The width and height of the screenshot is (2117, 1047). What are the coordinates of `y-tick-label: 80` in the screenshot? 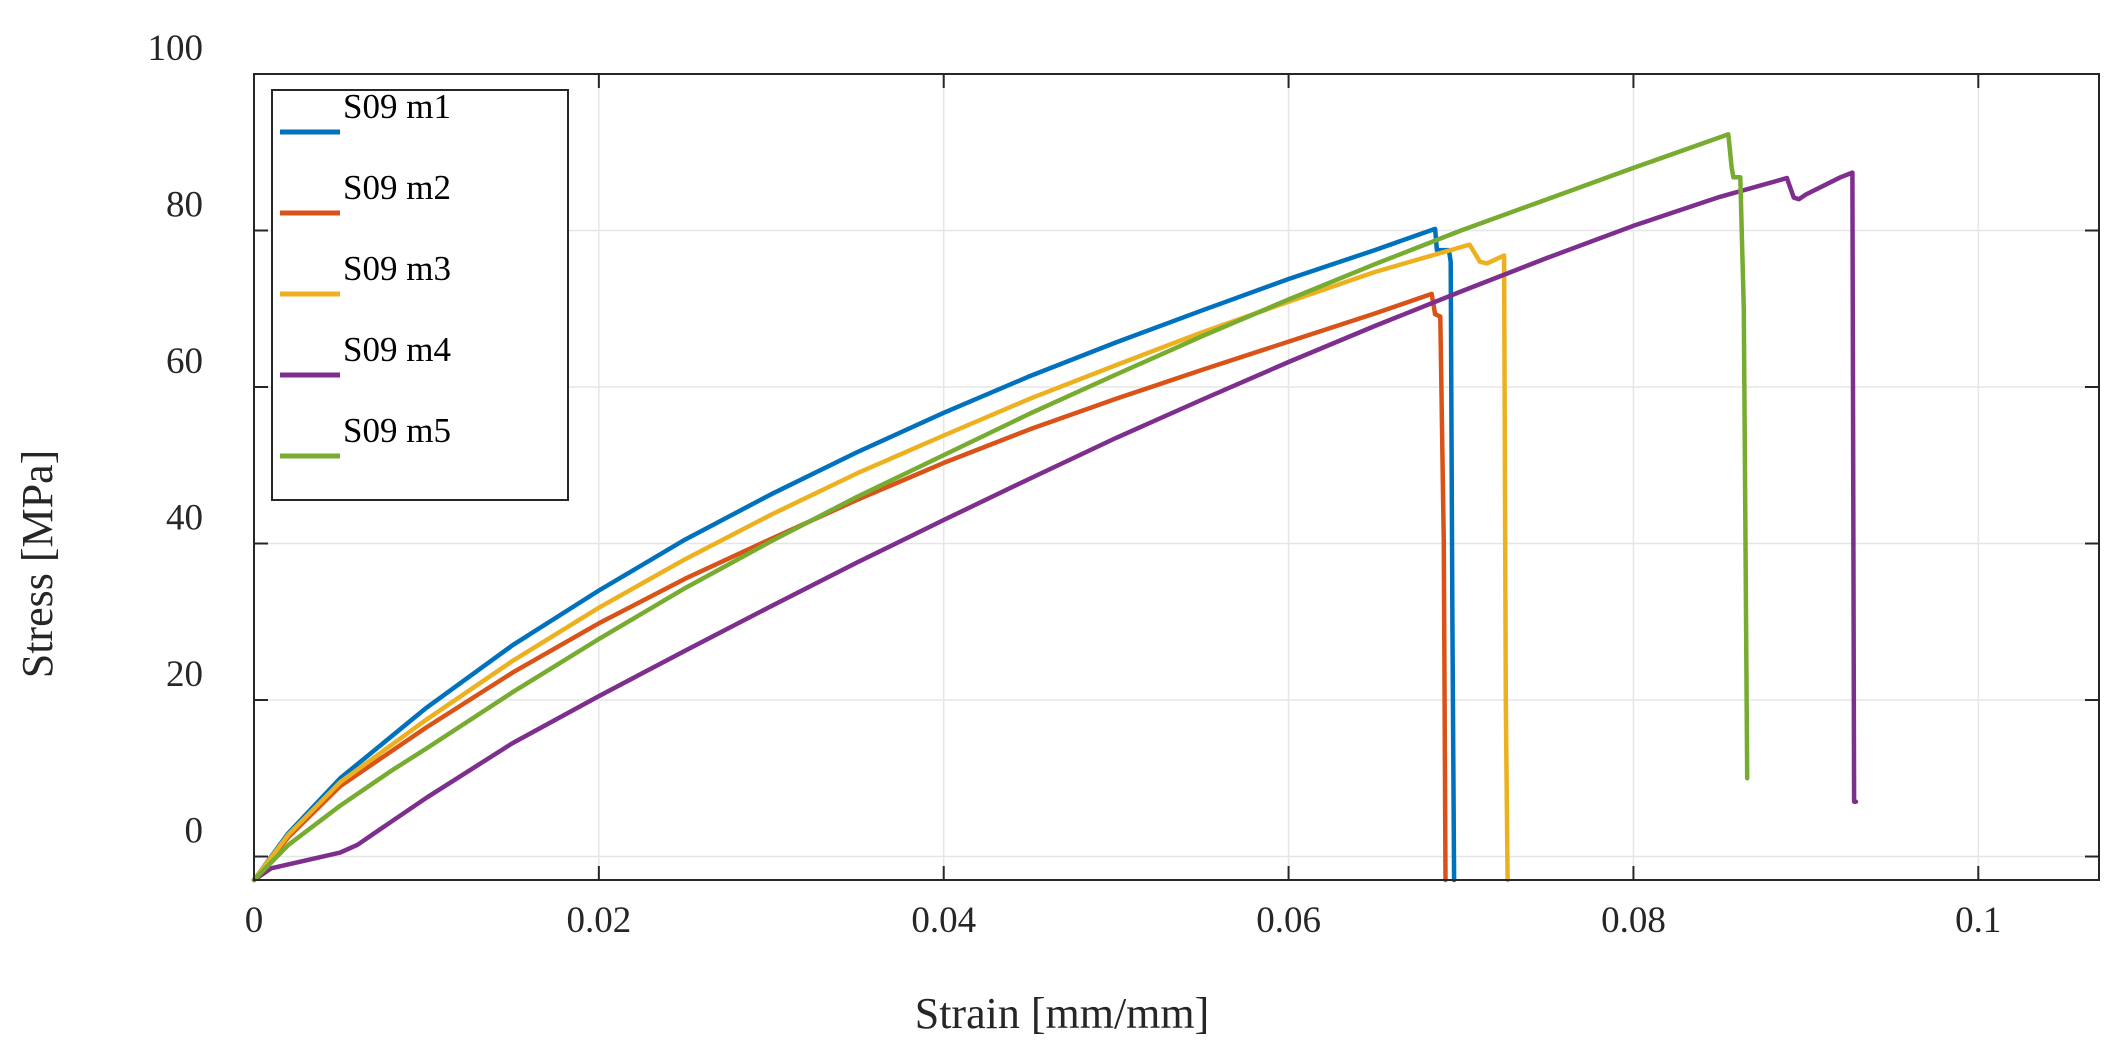 It's located at (184, 205).